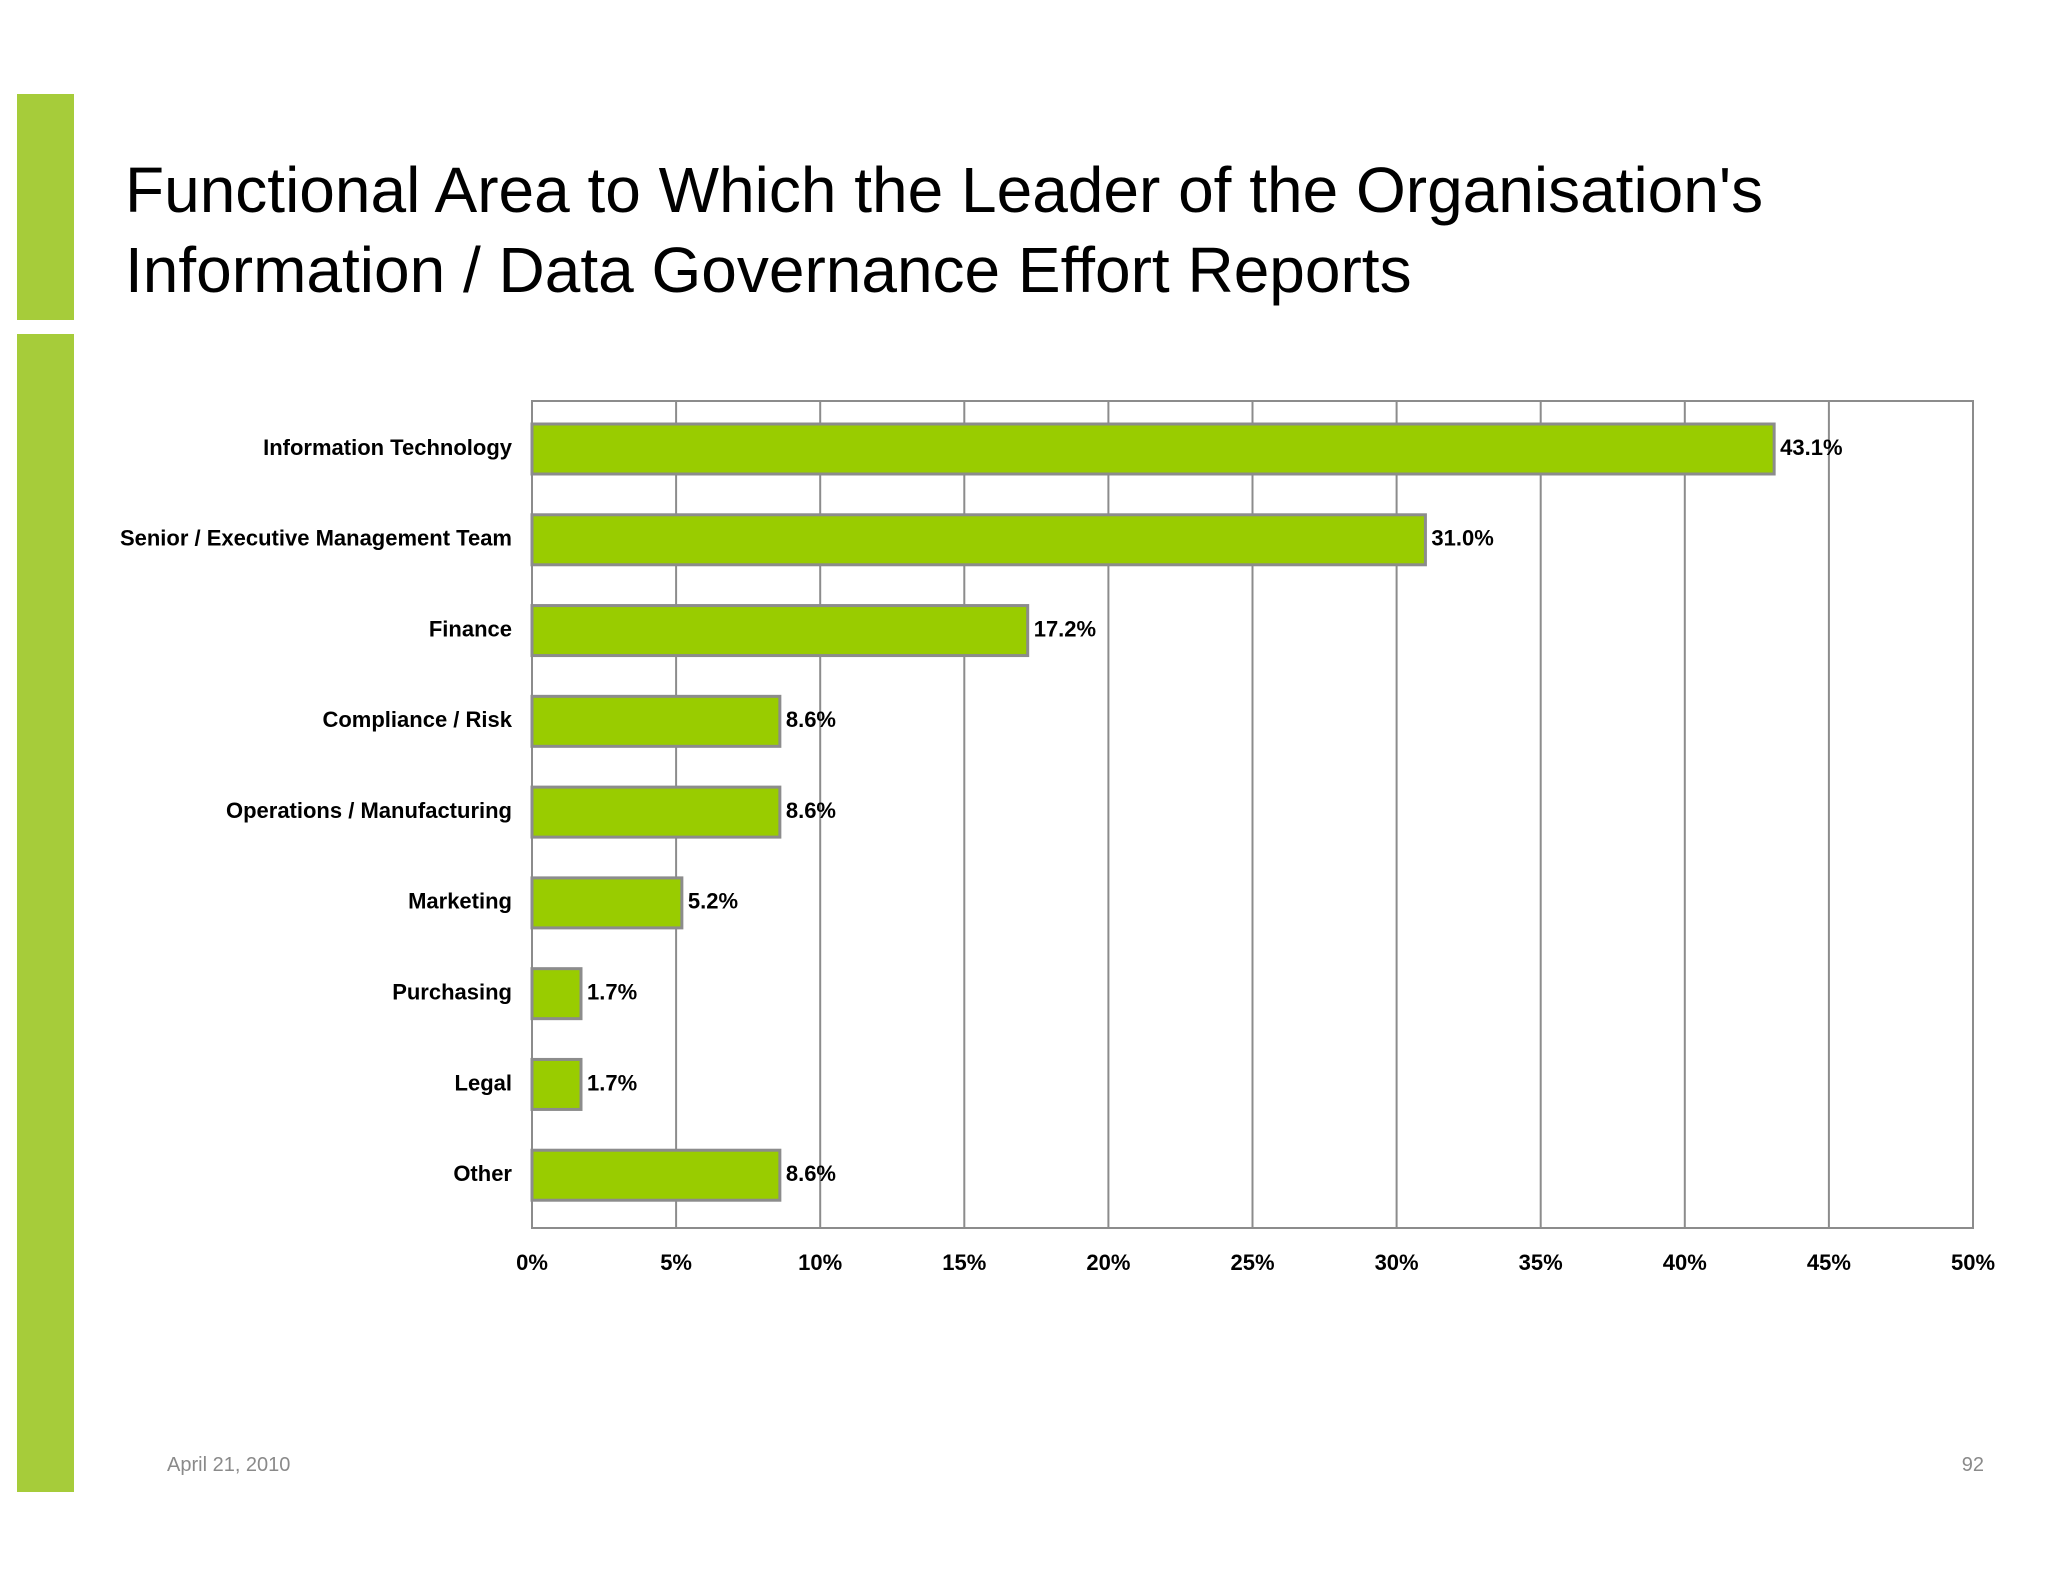 Image resolution: width=2048 pixels, height=1582 pixels. Describe the element at coordinates (45, 207) in the screenshot. I see `accent-bar-top` at that location.